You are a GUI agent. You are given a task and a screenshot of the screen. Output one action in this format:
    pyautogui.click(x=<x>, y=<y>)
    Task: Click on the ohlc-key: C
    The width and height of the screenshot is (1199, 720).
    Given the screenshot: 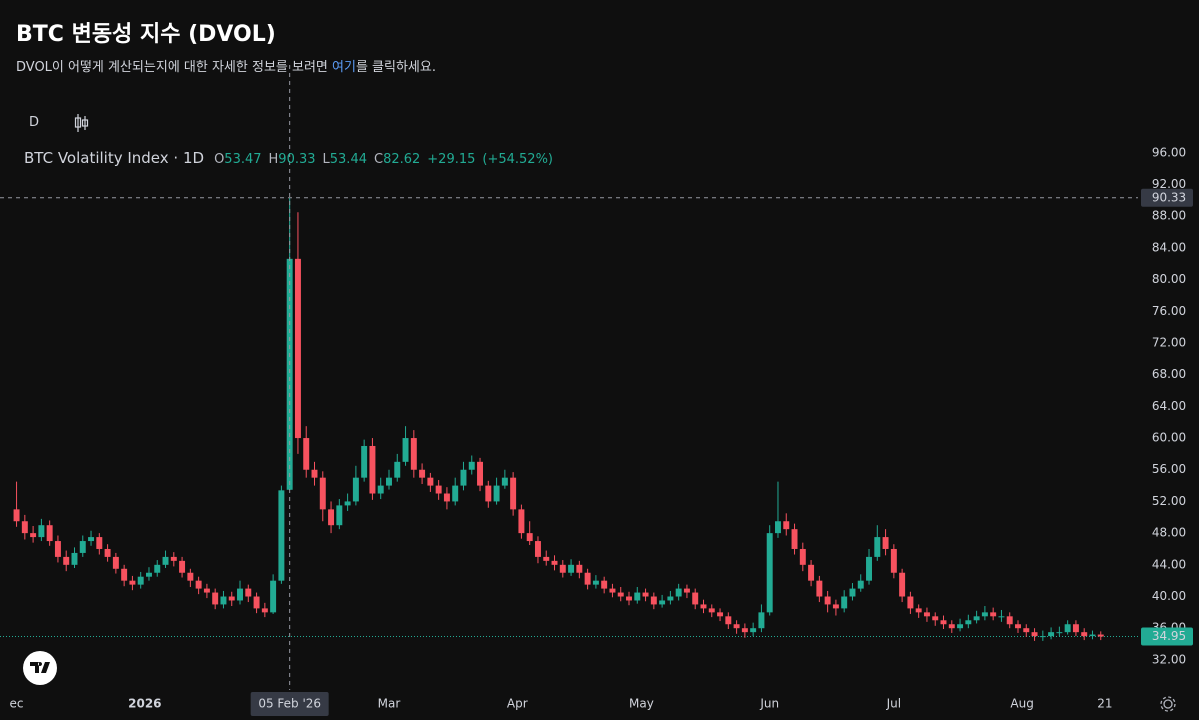 What is the action you would take?
    pyautogui.click(x=378, y=159)
    